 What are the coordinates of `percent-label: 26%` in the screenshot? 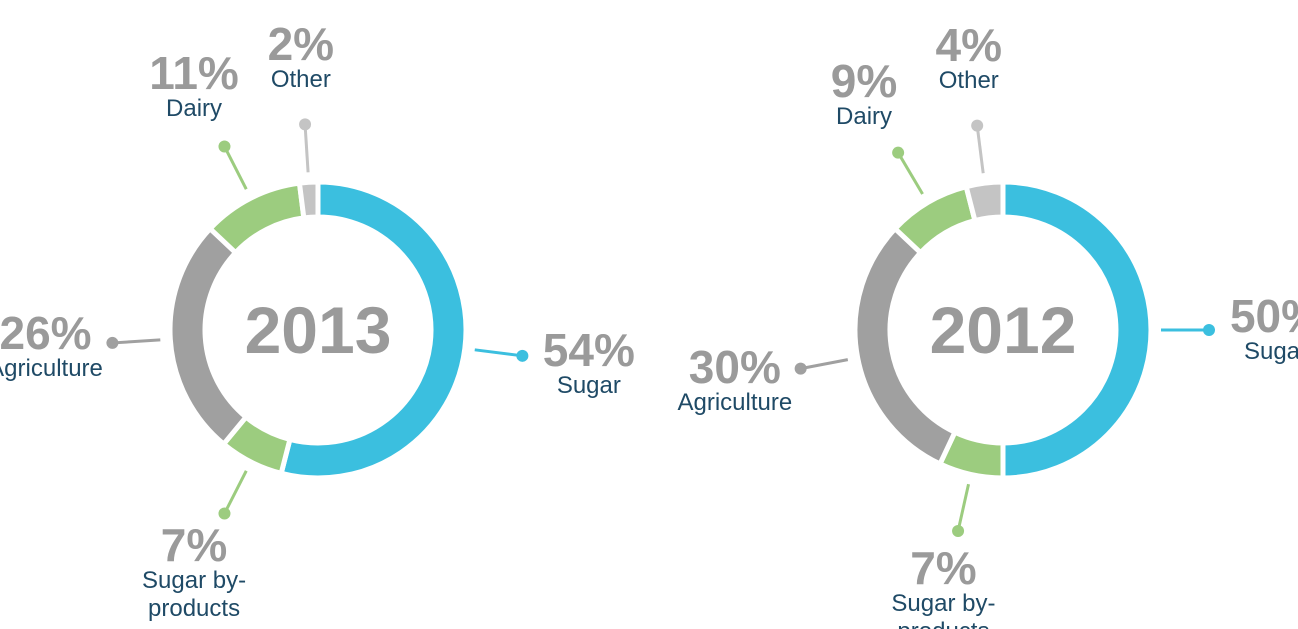 It's located at (46, 333).